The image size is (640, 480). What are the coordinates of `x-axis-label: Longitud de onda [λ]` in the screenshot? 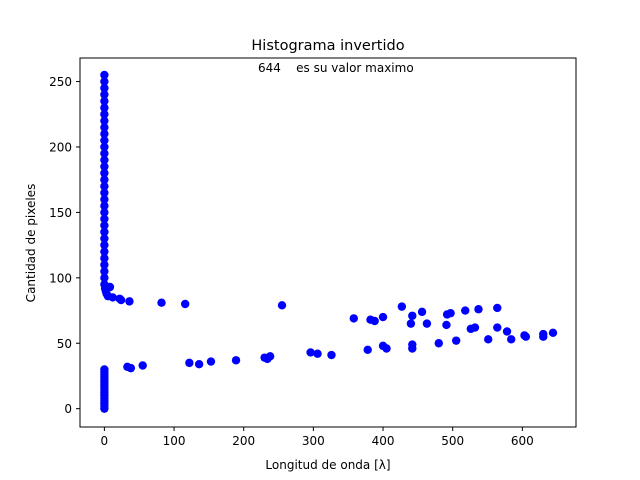 It's located at (327, 465).